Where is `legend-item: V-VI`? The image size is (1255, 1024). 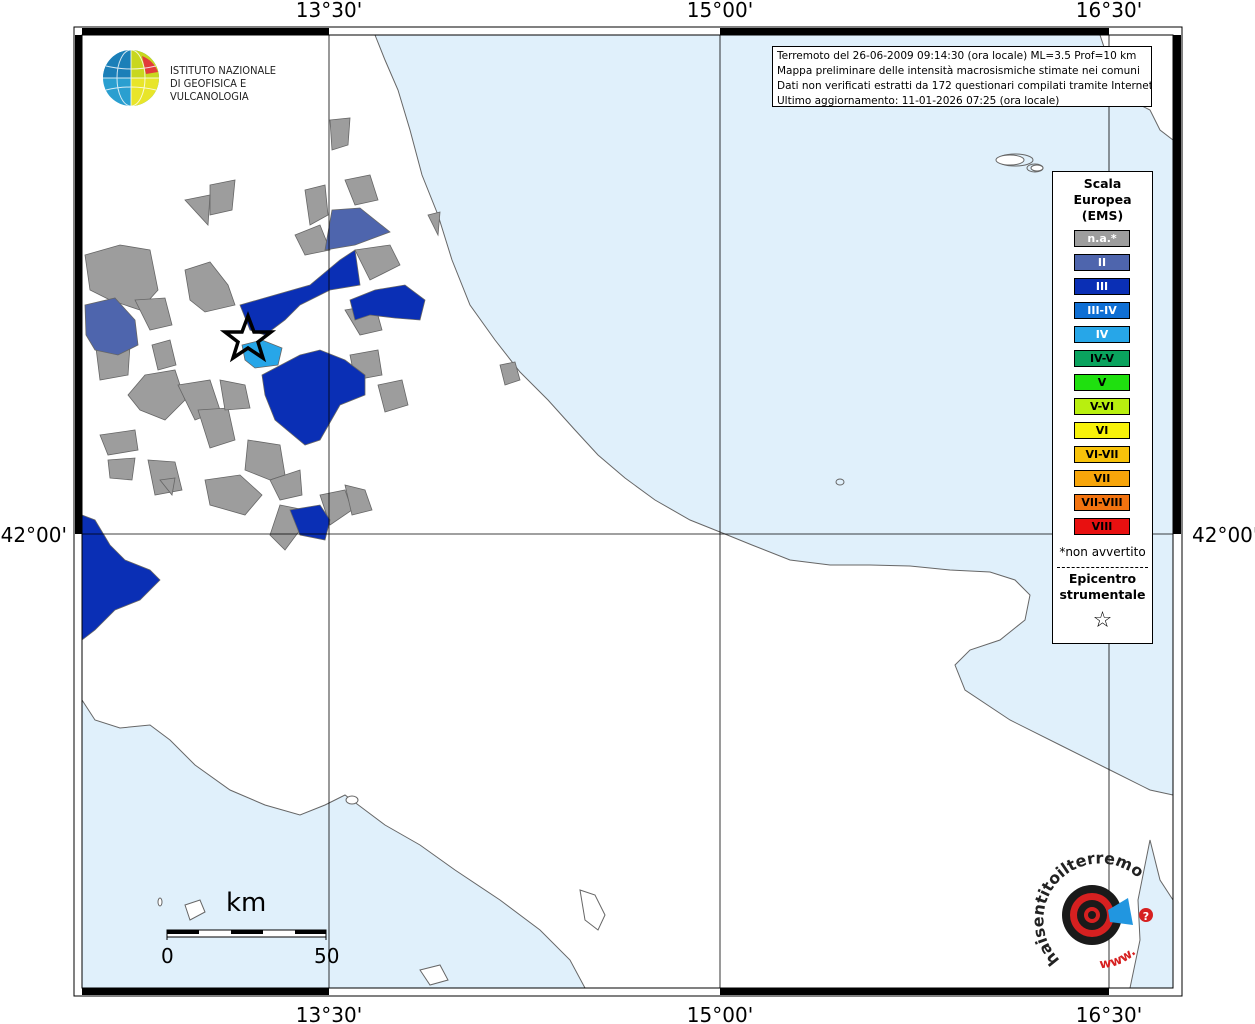
legend-item: V-VI is located at coordinates (1102, 406).